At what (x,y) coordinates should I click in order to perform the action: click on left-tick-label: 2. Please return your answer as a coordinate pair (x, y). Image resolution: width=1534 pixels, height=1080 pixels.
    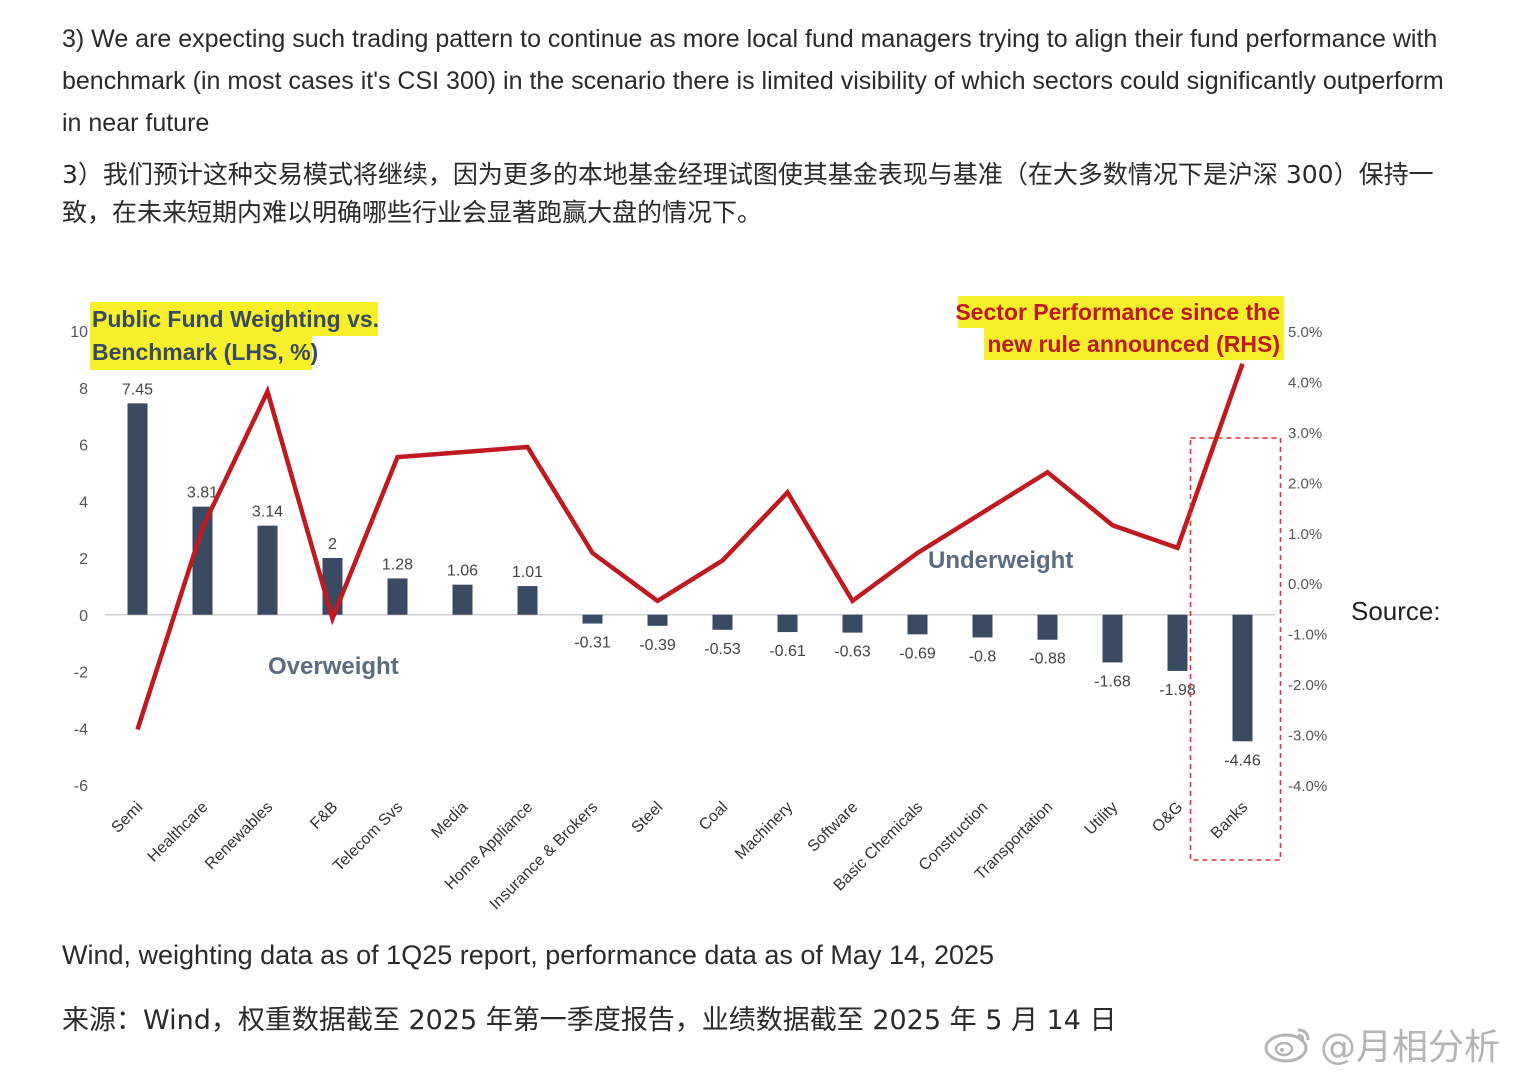
    Looking at the image, I should click on (83, 559).